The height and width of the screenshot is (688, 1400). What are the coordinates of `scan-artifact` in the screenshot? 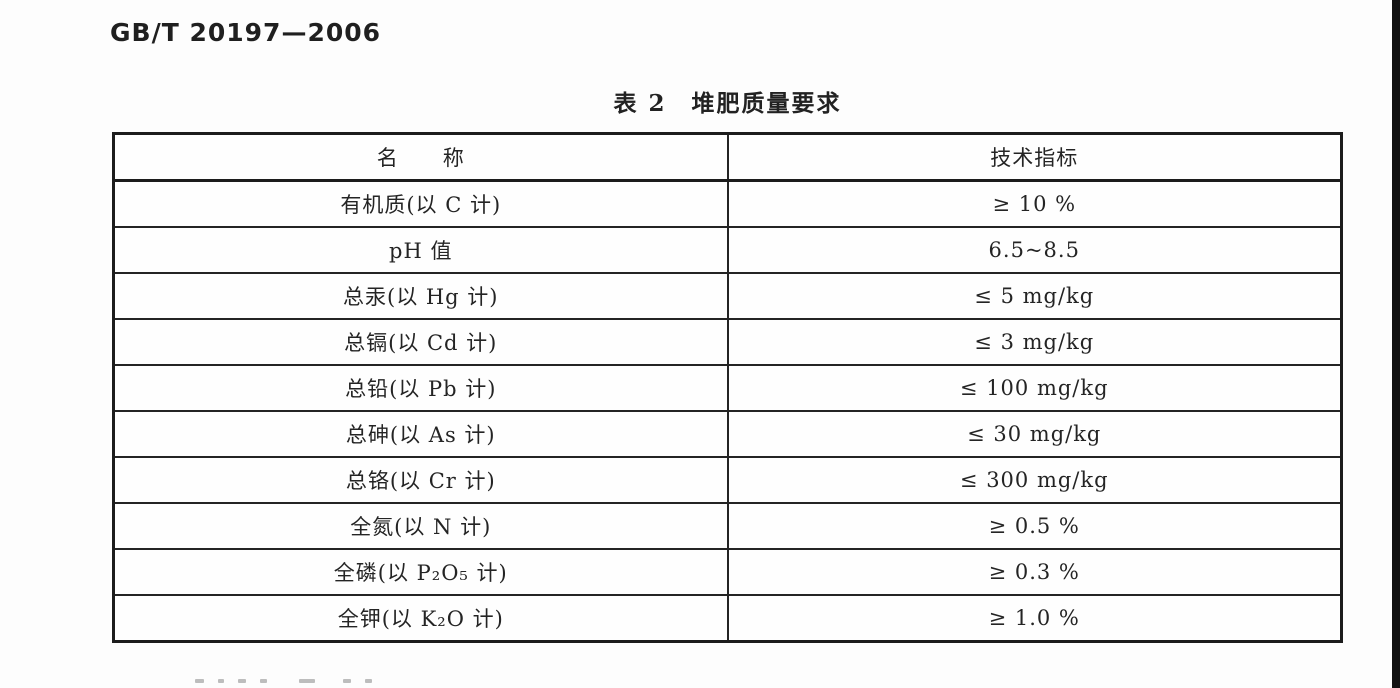 It's located at (283, 681).